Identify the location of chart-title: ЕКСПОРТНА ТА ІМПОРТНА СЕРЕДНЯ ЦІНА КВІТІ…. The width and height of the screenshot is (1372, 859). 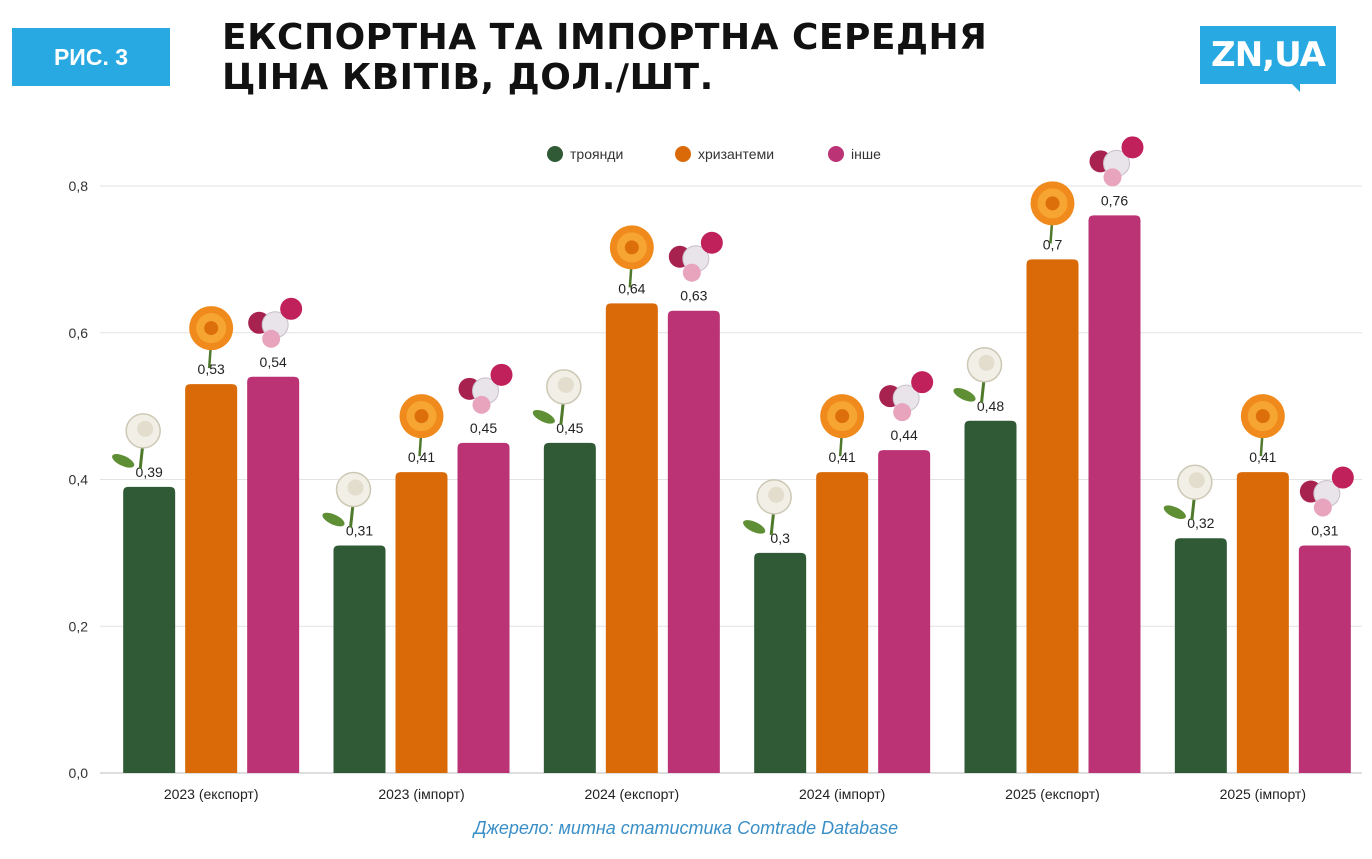
(672, 58).